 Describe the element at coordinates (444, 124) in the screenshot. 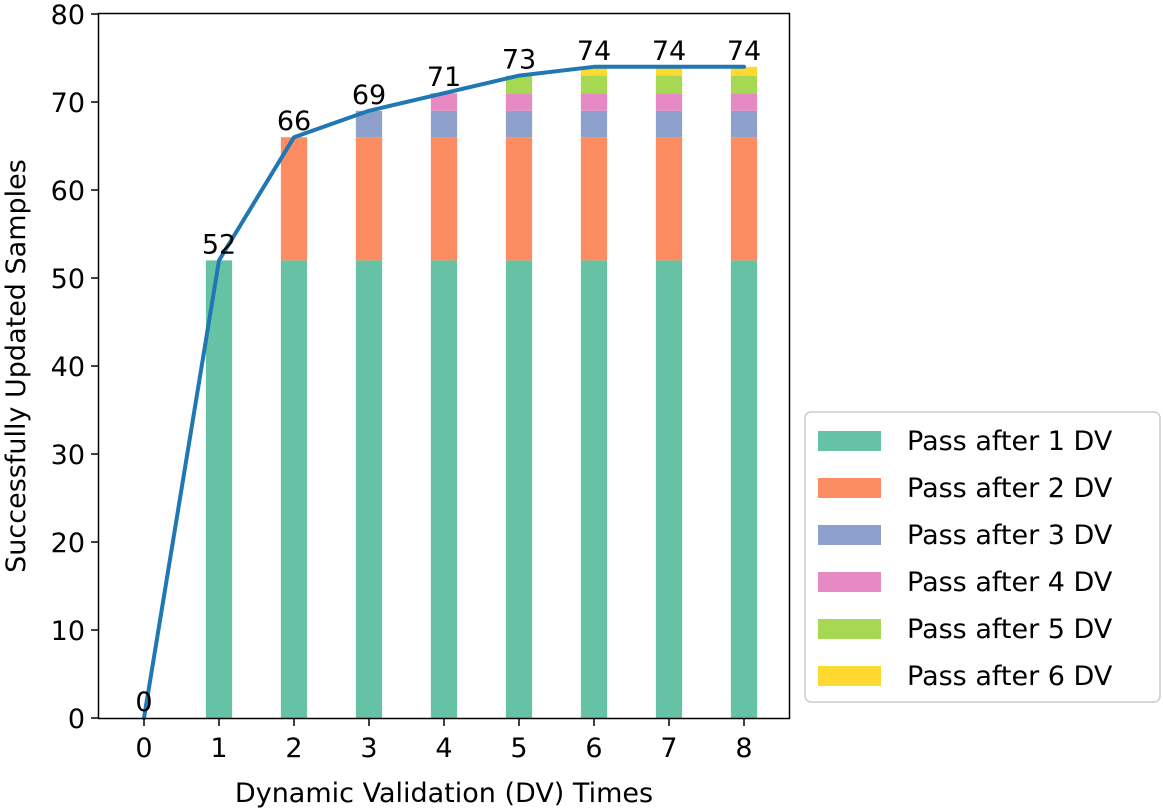

I see `bar-x4-series3` at that location.